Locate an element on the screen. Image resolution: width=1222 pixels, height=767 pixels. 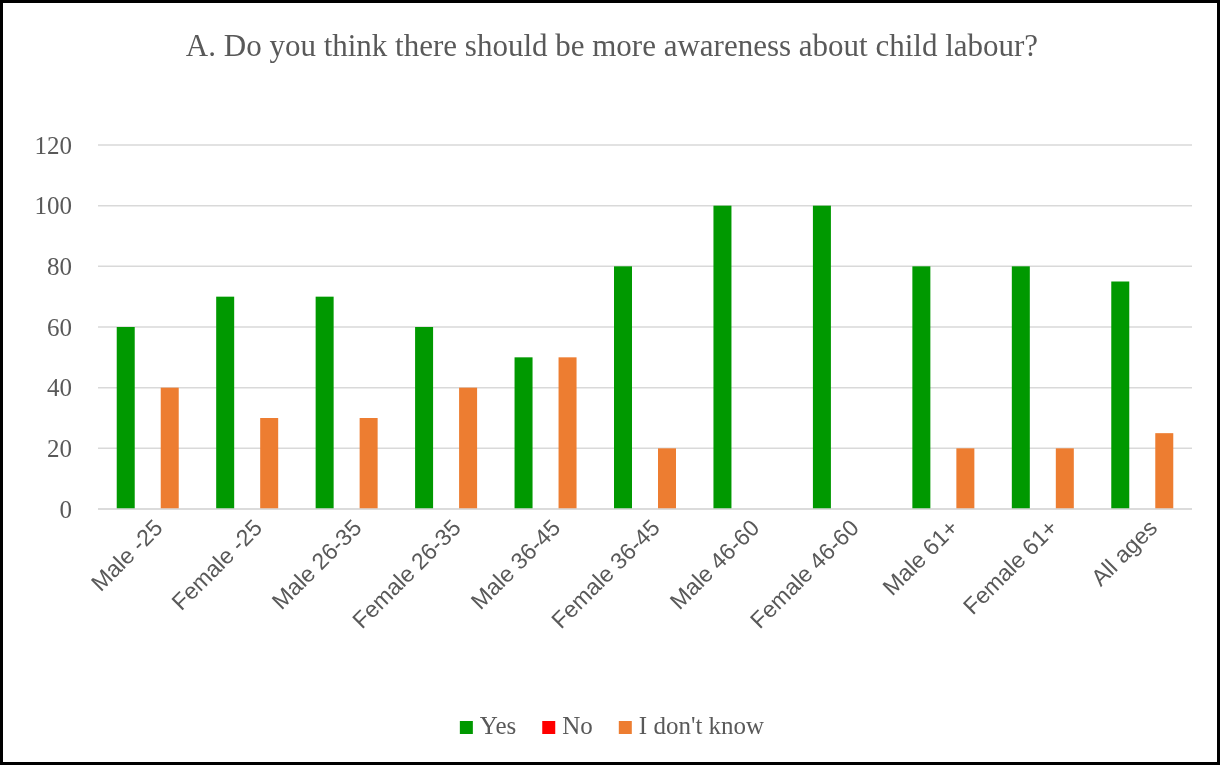
legend-label: Yes is located at coordinates (498, 725).